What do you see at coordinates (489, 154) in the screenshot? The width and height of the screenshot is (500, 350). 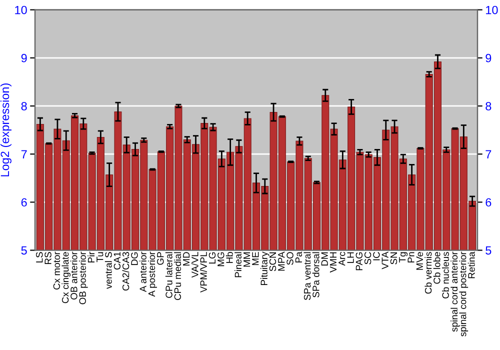 I see `y2-tick-label: 7` at bounding box center [489, 154].